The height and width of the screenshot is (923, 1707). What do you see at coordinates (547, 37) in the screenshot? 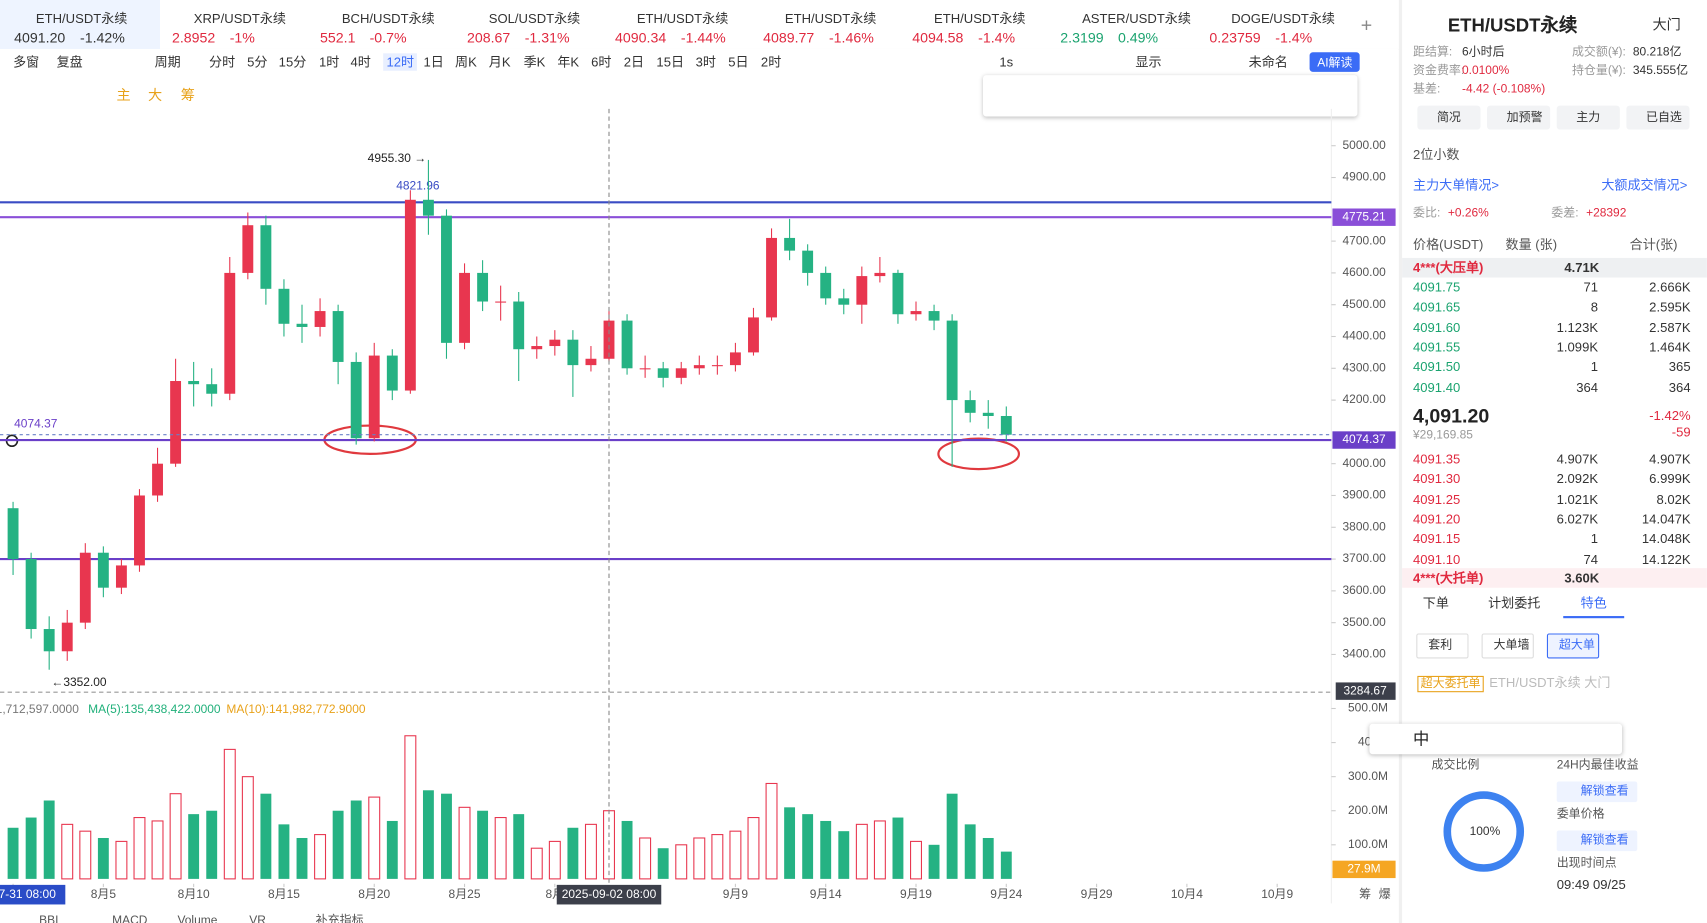
I see `tab-change: -1.31%` at bounding box center [547, 37].